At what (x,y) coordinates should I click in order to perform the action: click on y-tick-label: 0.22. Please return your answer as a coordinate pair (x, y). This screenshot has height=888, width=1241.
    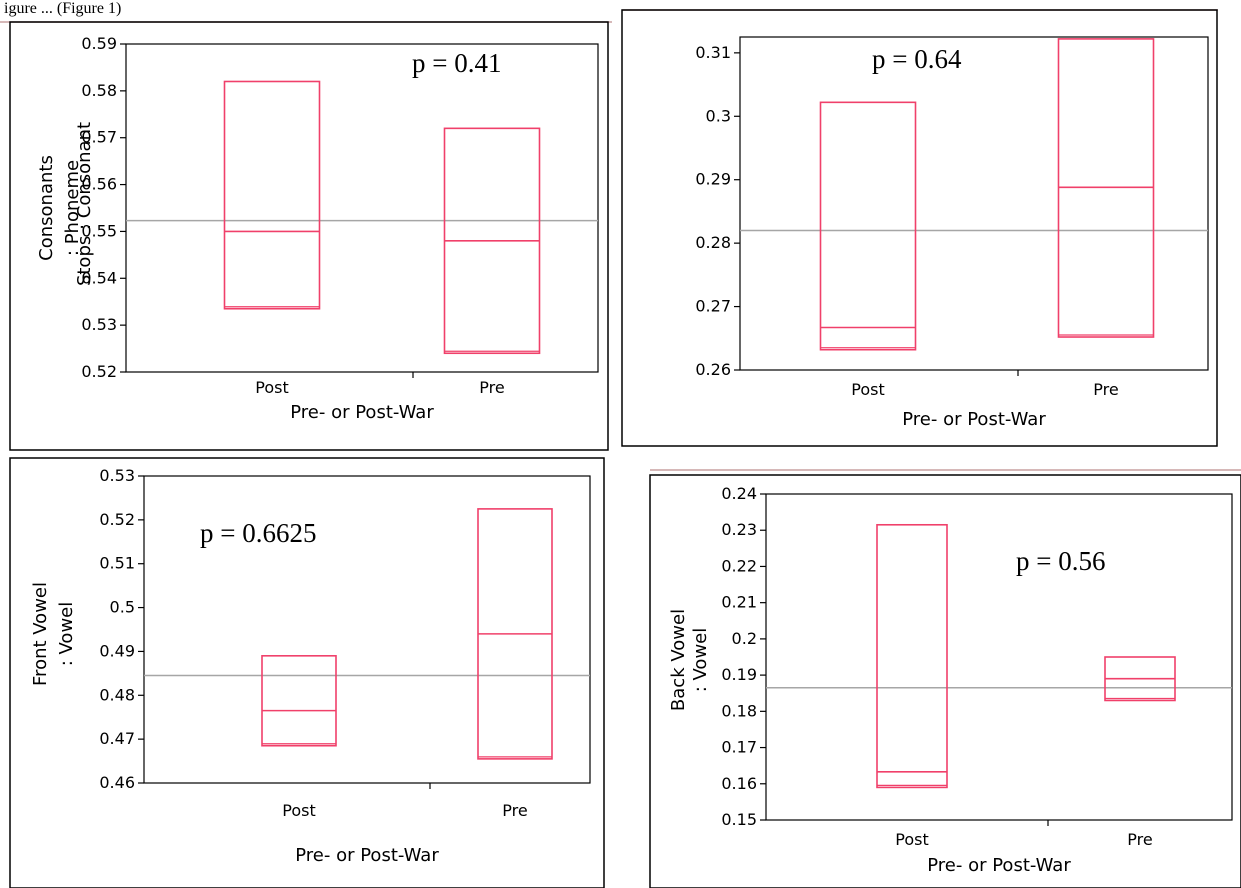
    Looking at the image, I should click on (739, 565).